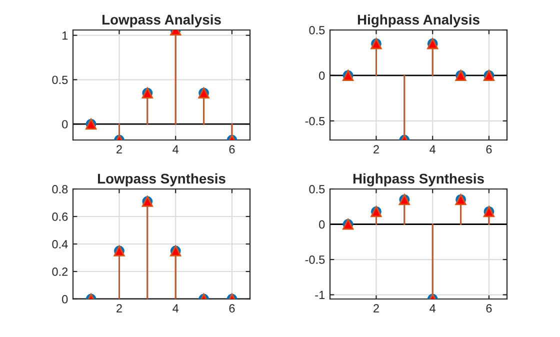 Image resolution: width=560 pixels, height=337 pixels. What do you see at coordinates (419, 21) in the screenshot?
I see `chart-title: Highpass Analysis` at bounding box center [419, 21].